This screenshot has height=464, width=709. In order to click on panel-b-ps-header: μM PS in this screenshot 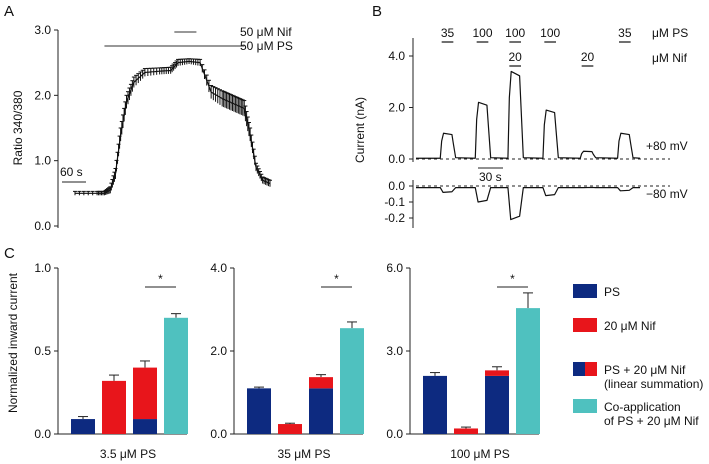, I will do `click(670, 33)`.